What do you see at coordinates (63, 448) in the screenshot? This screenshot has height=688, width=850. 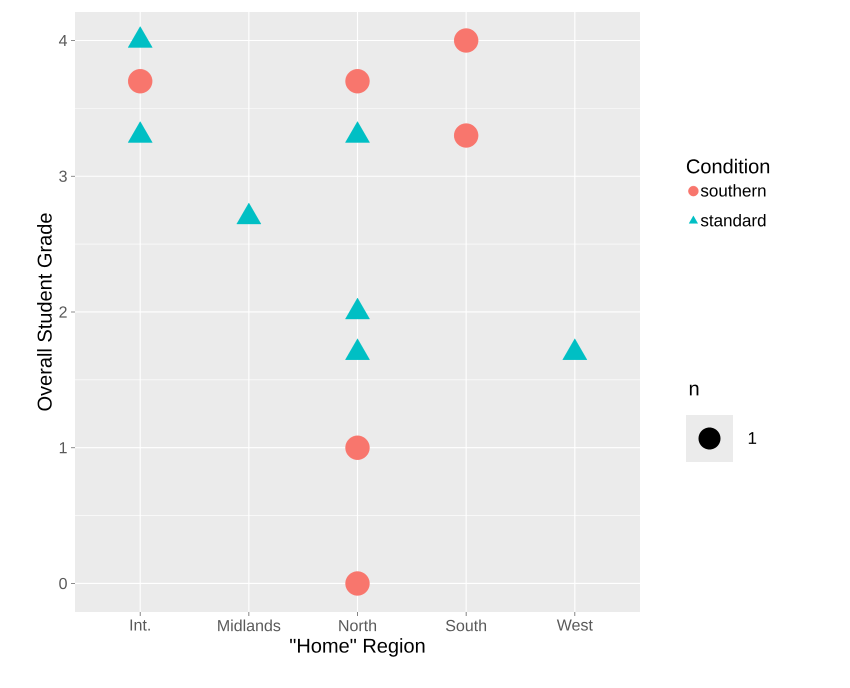 I see `y-tick-label: 1` at bounding box center [63, 448].